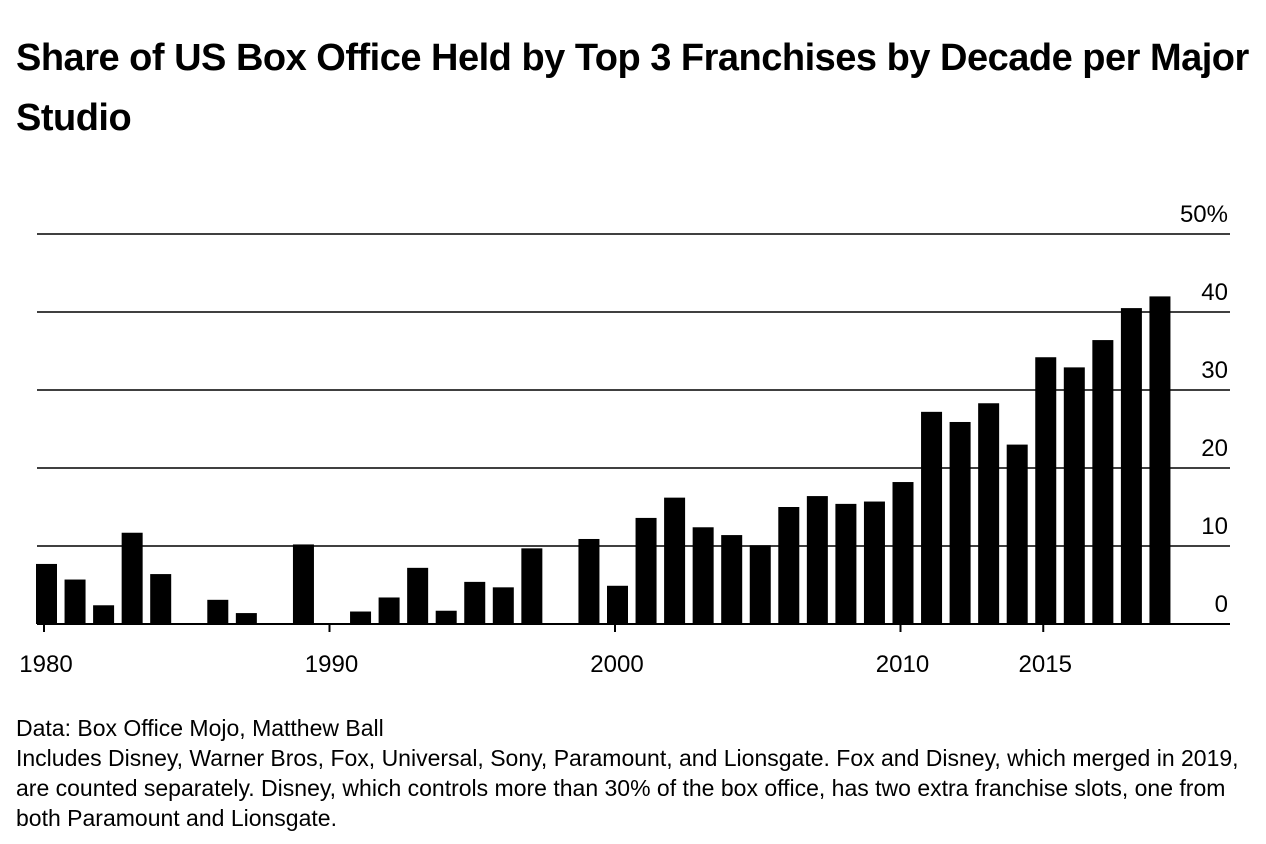 This screenshot has width=1266, height=844. What do you see at coordinates (361, 617) in the screenshot?
I see `bar-1991` at bounding box center [361, 617].